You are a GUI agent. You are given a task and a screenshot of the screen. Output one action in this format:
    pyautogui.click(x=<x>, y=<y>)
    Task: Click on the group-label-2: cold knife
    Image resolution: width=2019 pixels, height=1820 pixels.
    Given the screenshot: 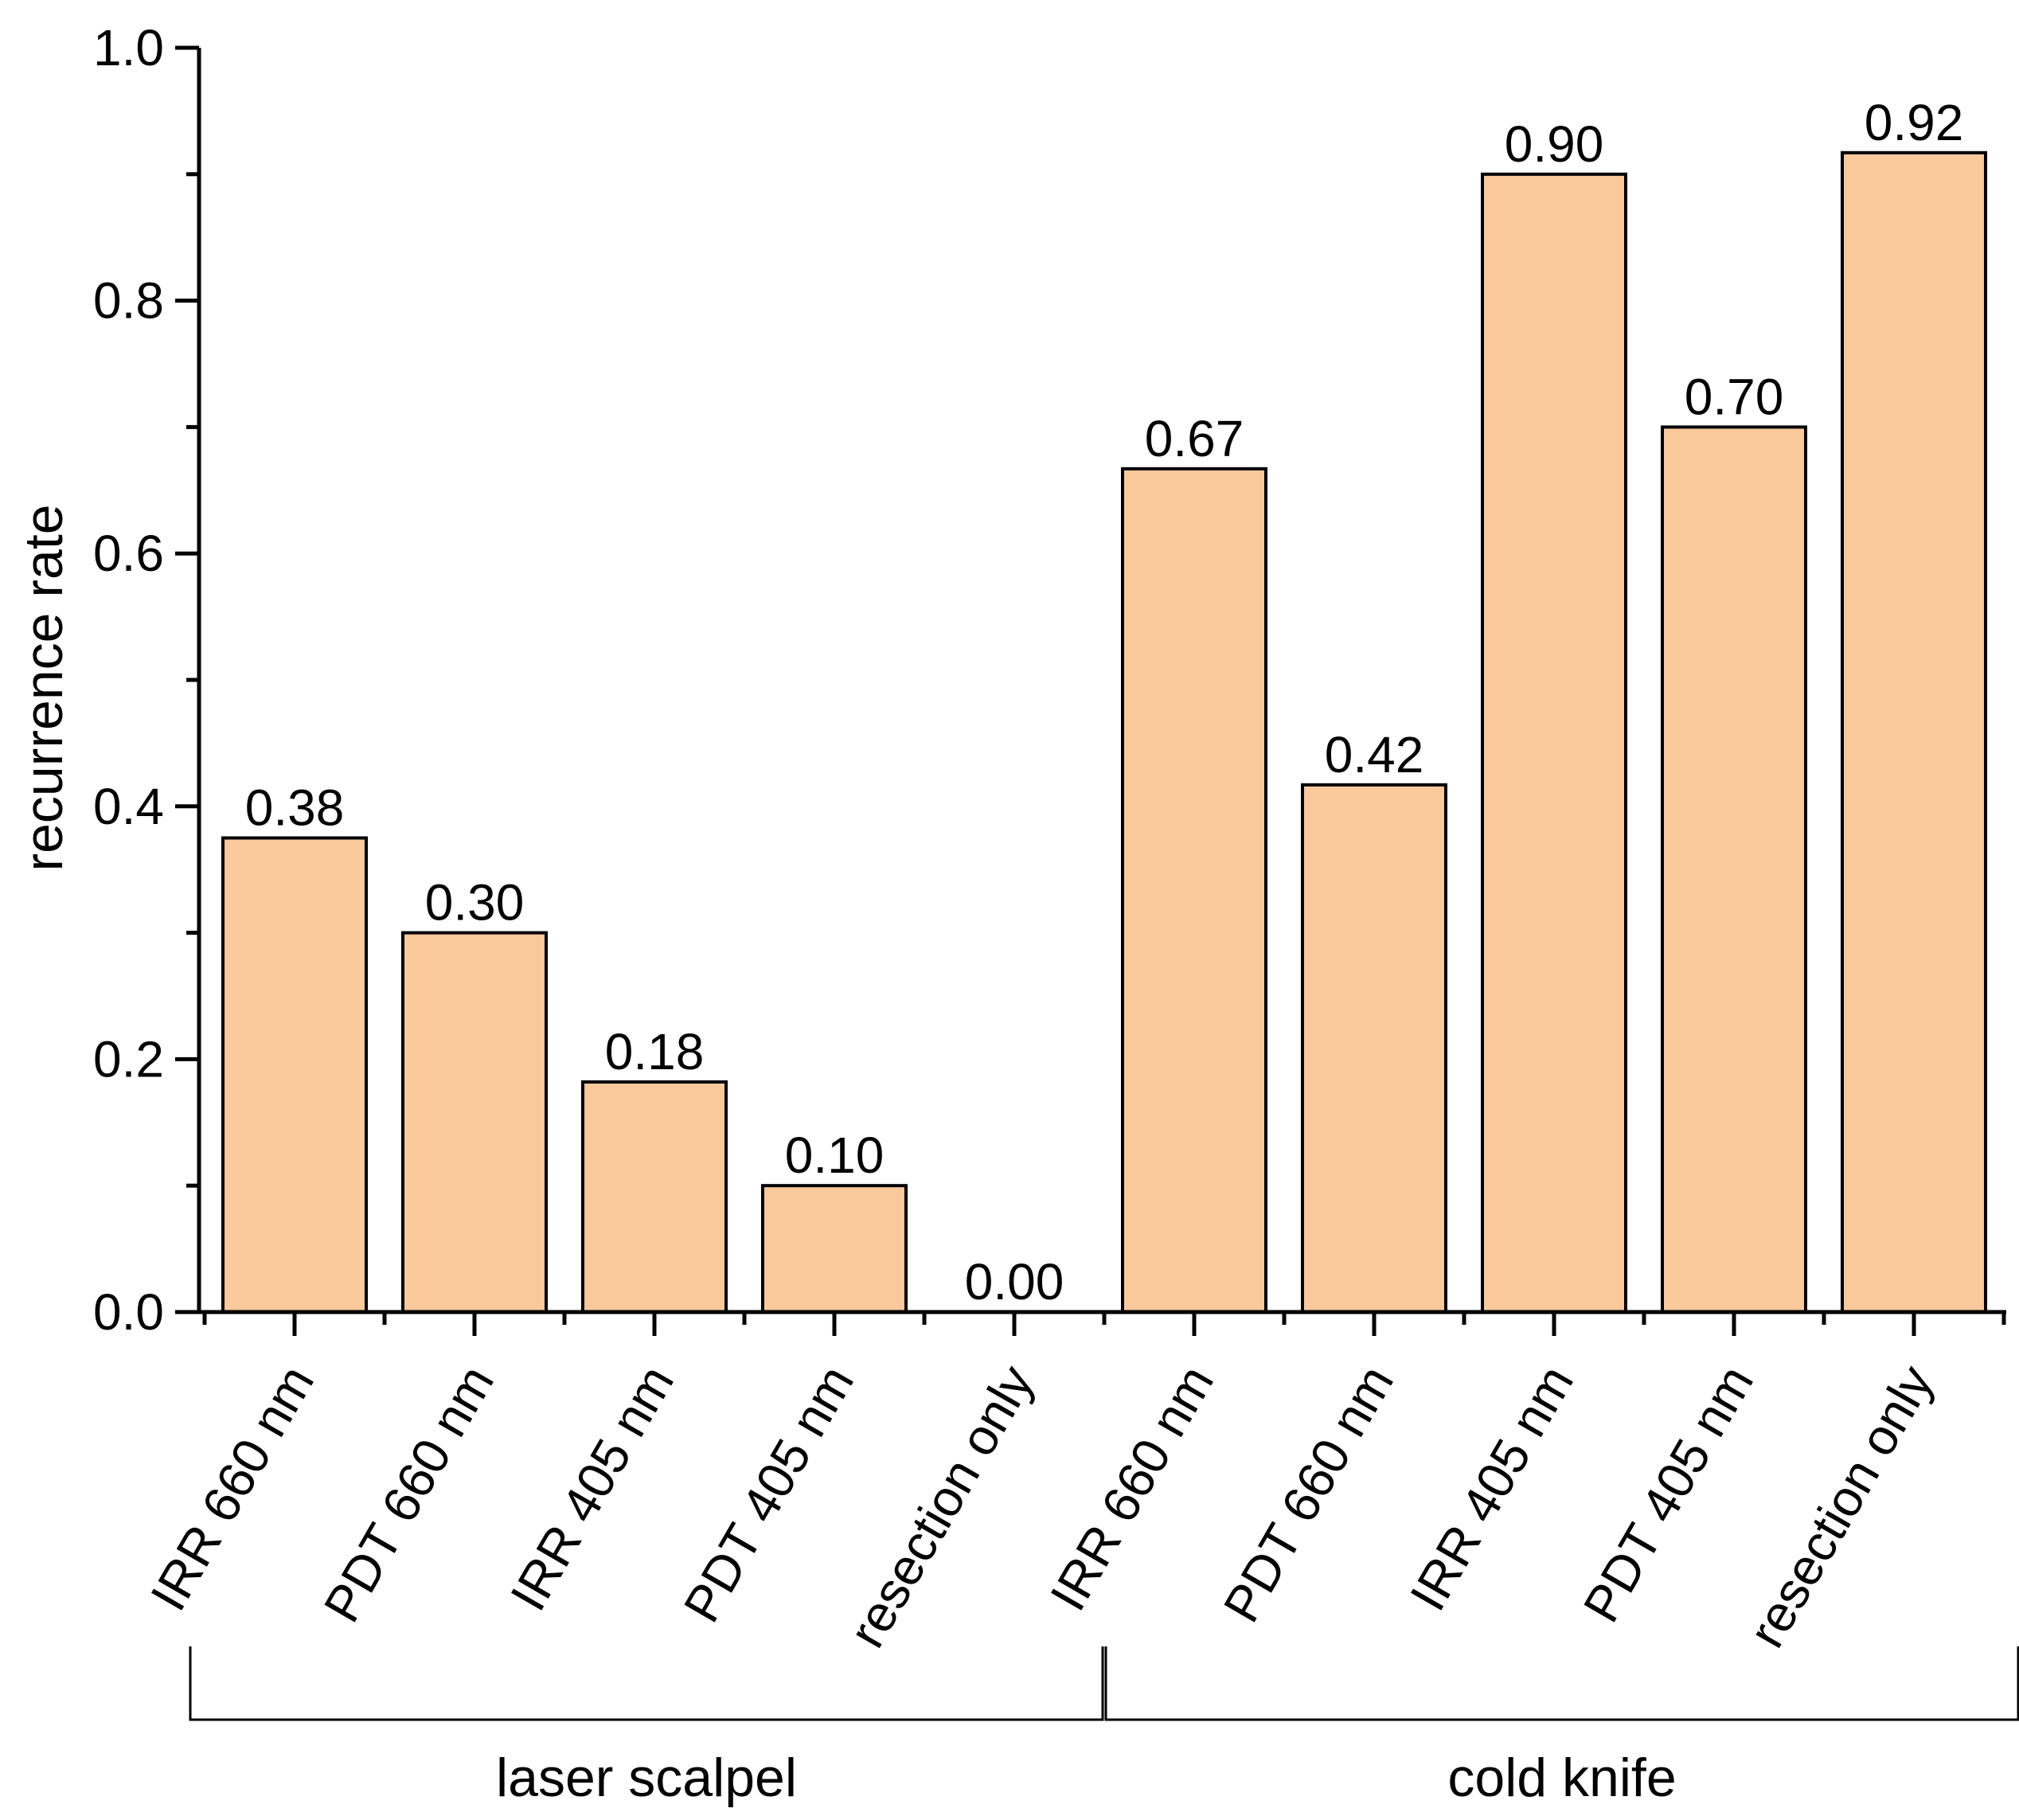 What is the action you would take?
    pyautogui.click(x=1562, y=1778)
    